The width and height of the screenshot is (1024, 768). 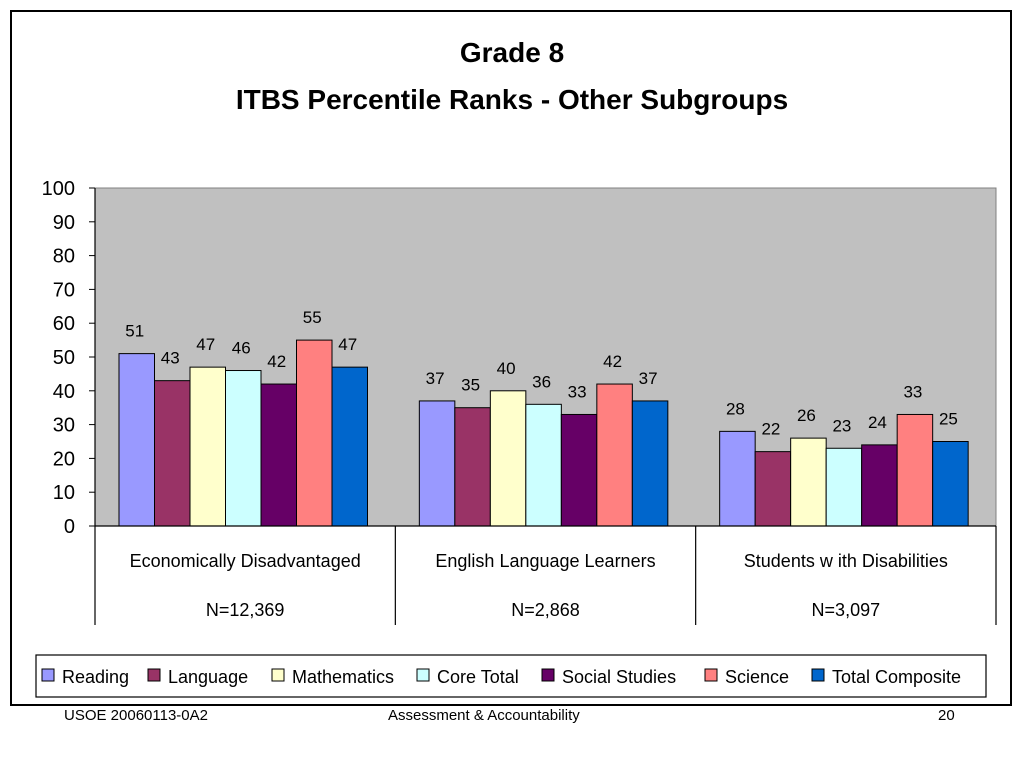 I want to click on y-tick-label: 0, so click(x=69, y=527).